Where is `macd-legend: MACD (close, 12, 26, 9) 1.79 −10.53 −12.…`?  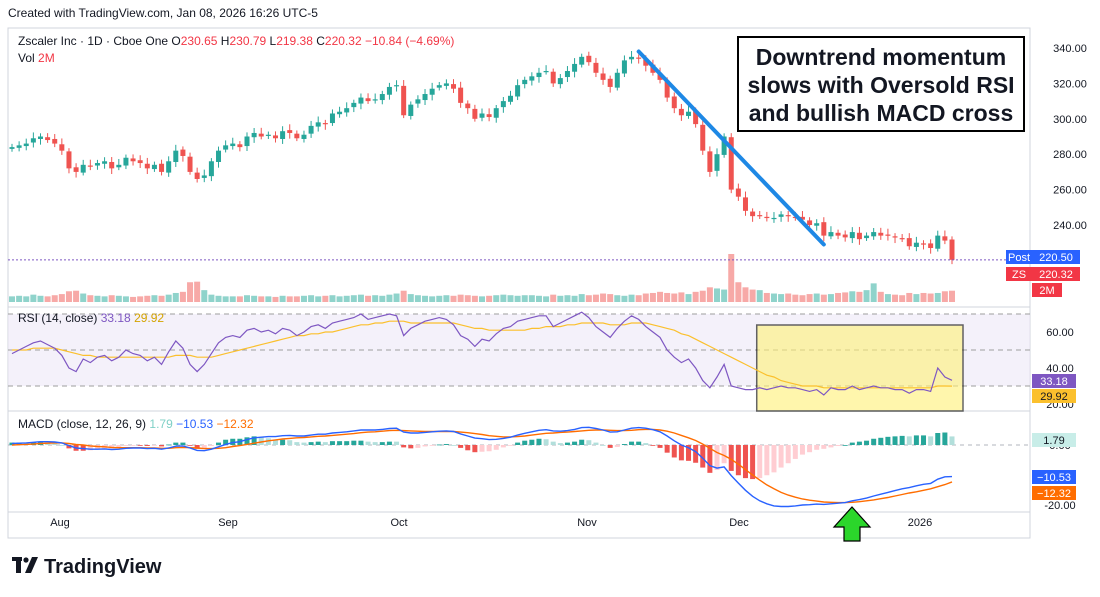
macd-legend: MACD (close, 12, 26, 9) 1.79 −10.53 −12.… is located at coordinates (136, 424).